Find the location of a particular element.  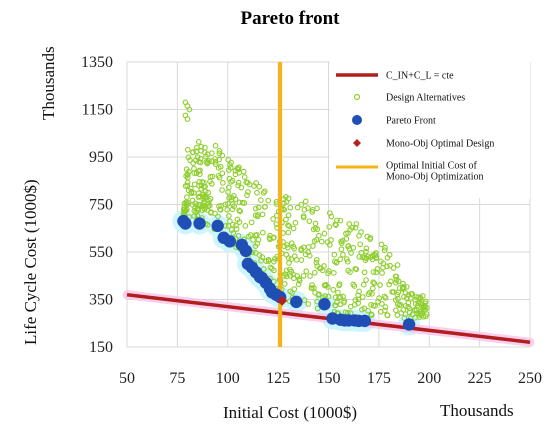

y-tick-label: 950 is located at coordinates (101, 157).